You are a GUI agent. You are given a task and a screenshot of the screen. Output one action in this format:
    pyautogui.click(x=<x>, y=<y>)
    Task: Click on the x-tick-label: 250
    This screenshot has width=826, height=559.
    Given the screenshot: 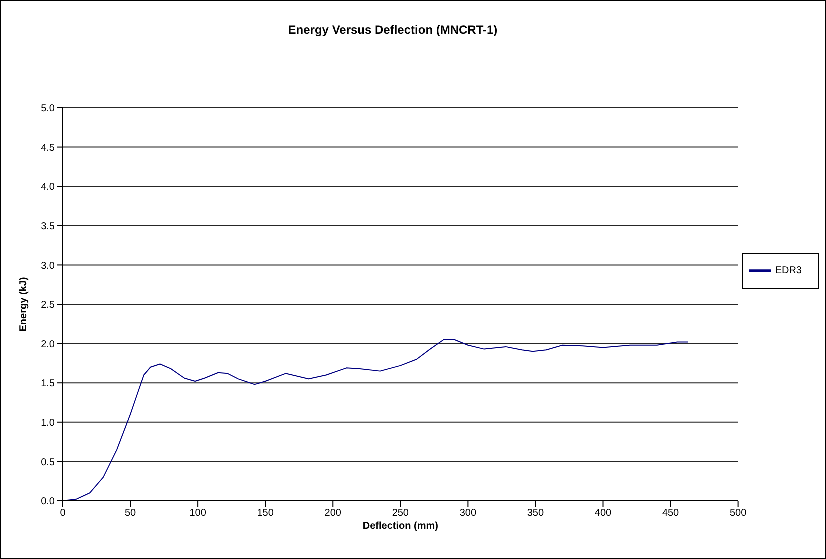 What is the action you would take?
    pyautogui.click(x=401, y=514)
    